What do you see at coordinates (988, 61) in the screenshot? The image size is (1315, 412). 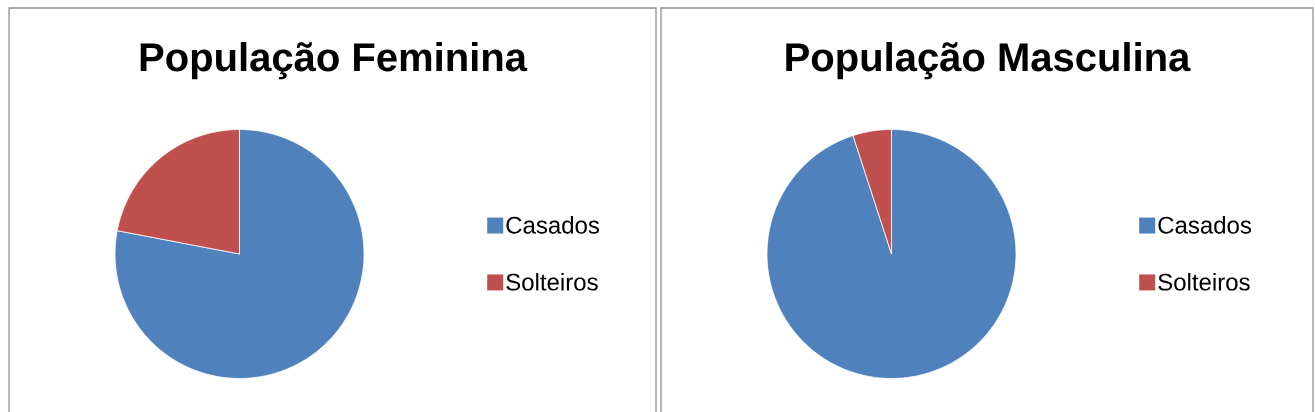 I see `chart-title: População Masculina` at bounding box center [988, 61].